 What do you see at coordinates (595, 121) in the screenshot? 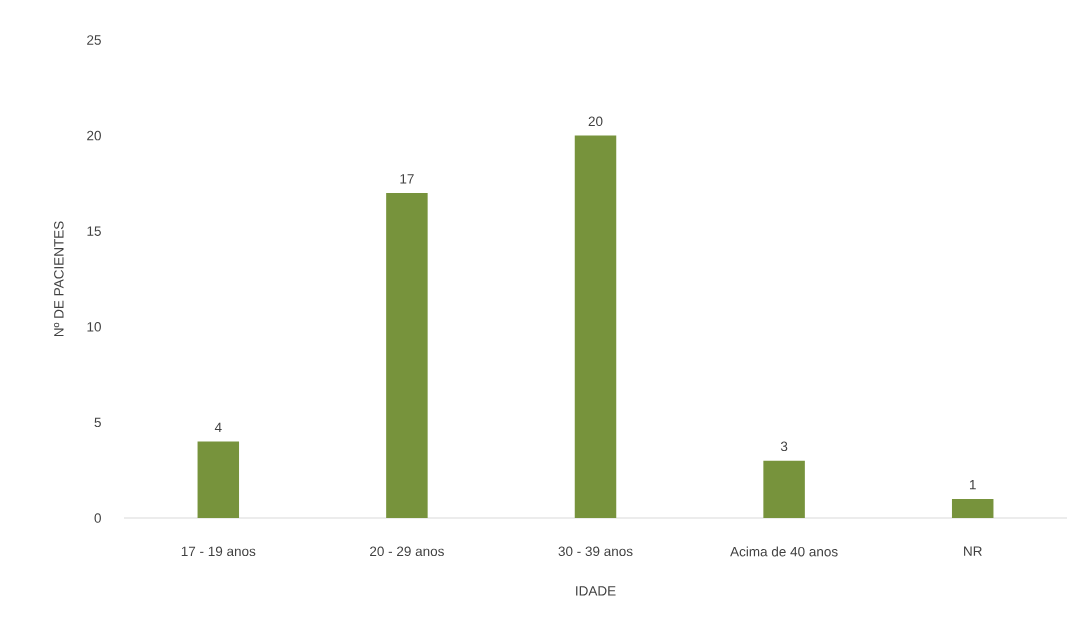
I see `data-label: 20` at bounding box center [595, 121].